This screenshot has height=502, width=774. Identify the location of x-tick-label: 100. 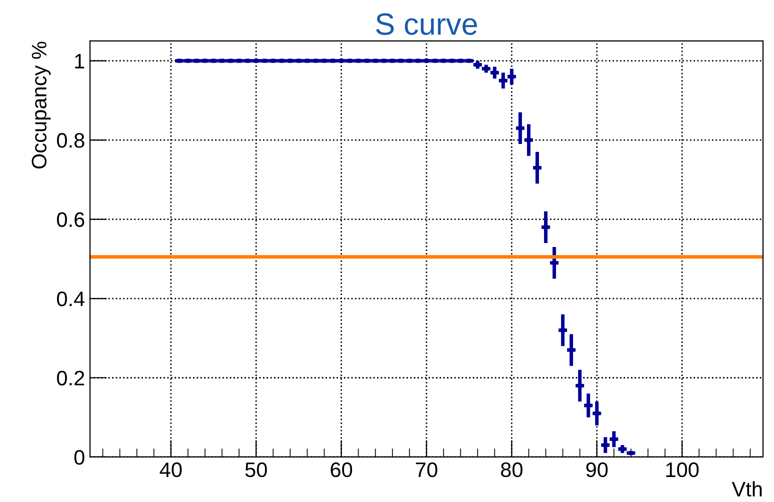
(682, 470).